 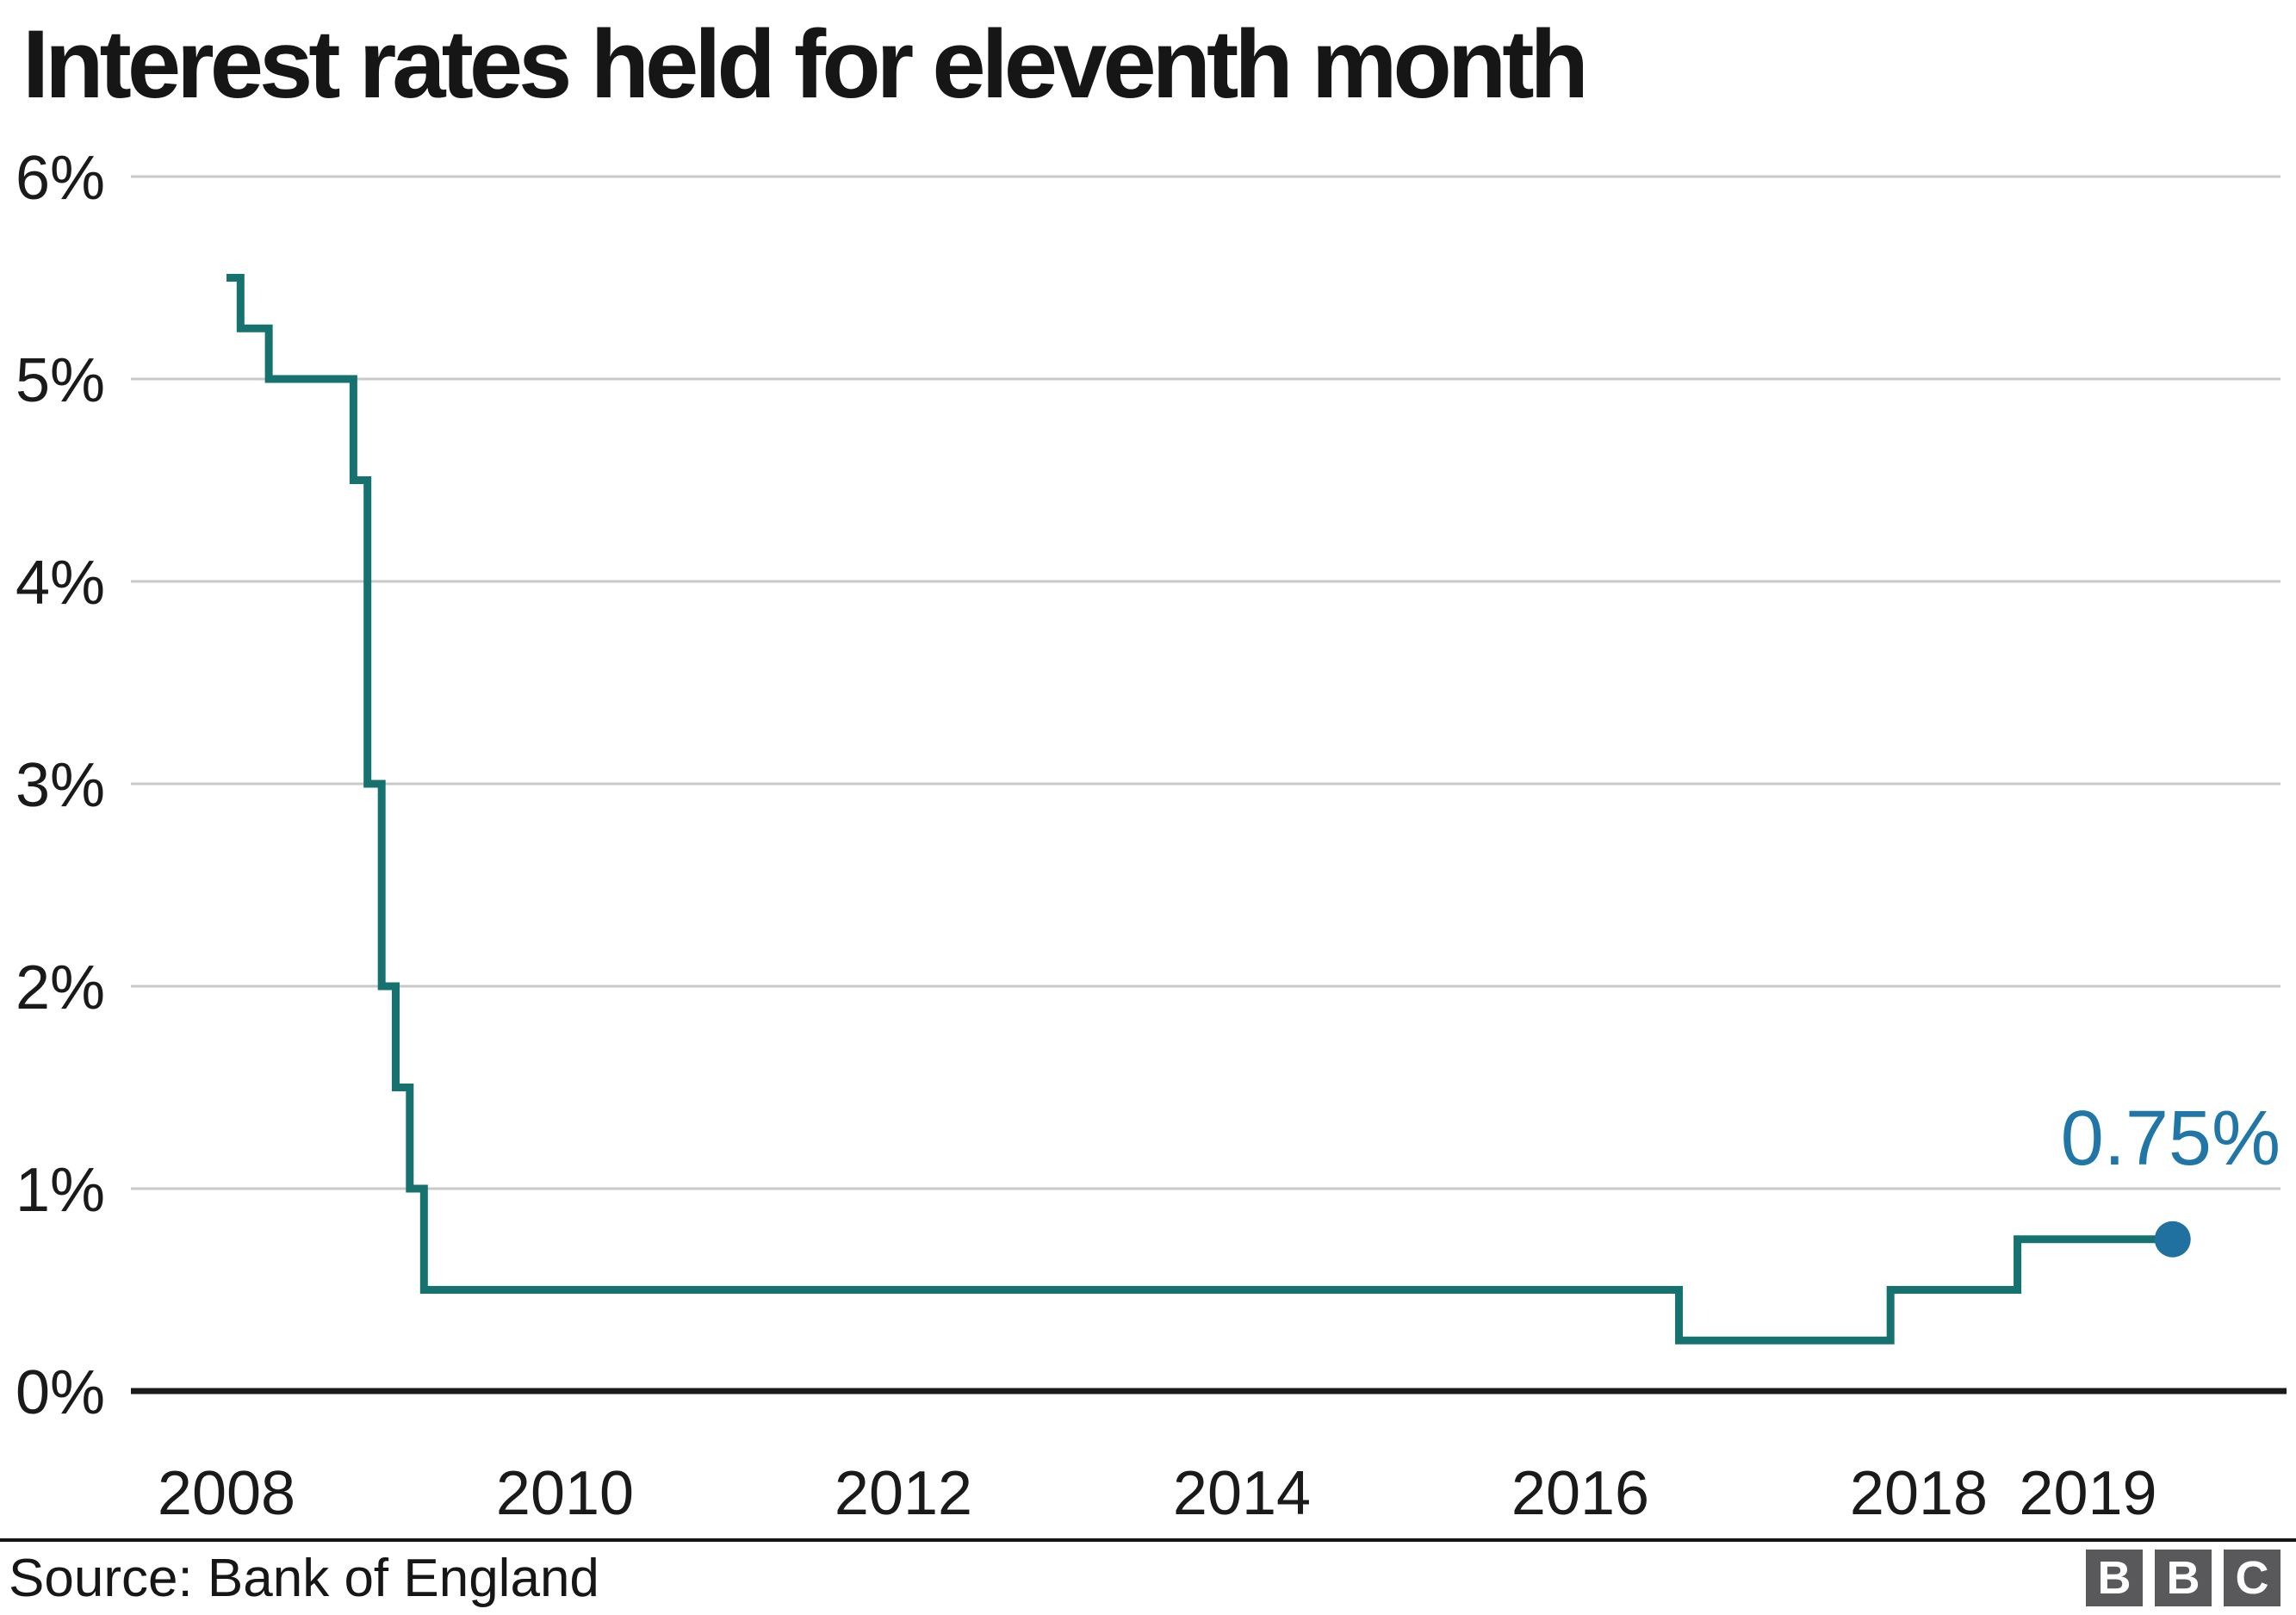 I want to click on y-tick-label: 4%, so click(x=60, y=583).